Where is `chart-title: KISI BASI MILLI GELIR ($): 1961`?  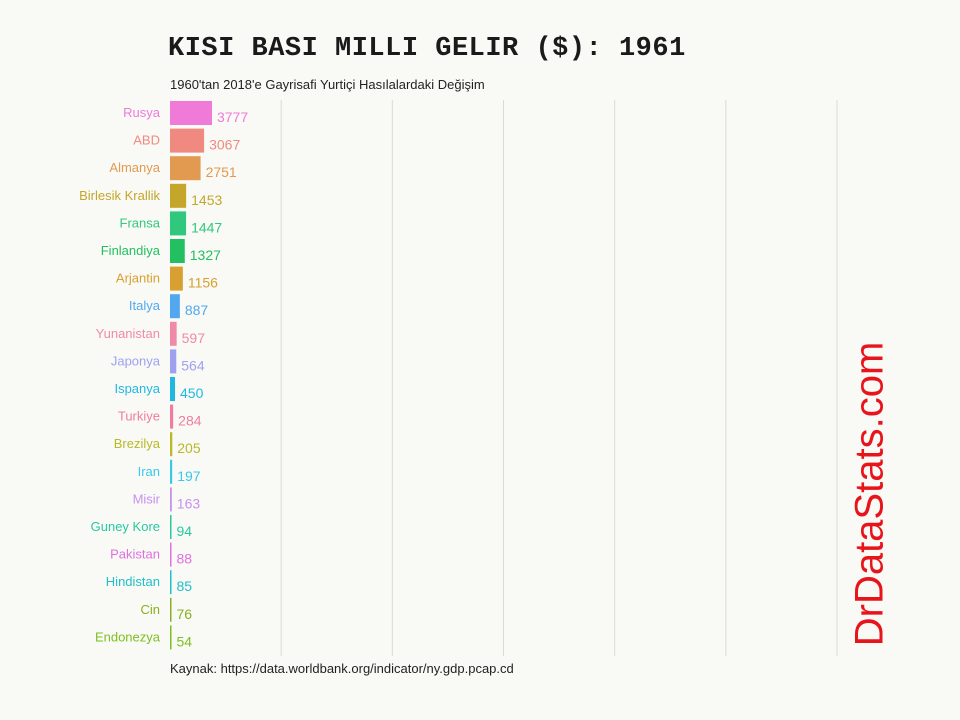
chart-title: KISI BASI MILLI GELIR ($): 1961 is located at coordinates (427, 49).